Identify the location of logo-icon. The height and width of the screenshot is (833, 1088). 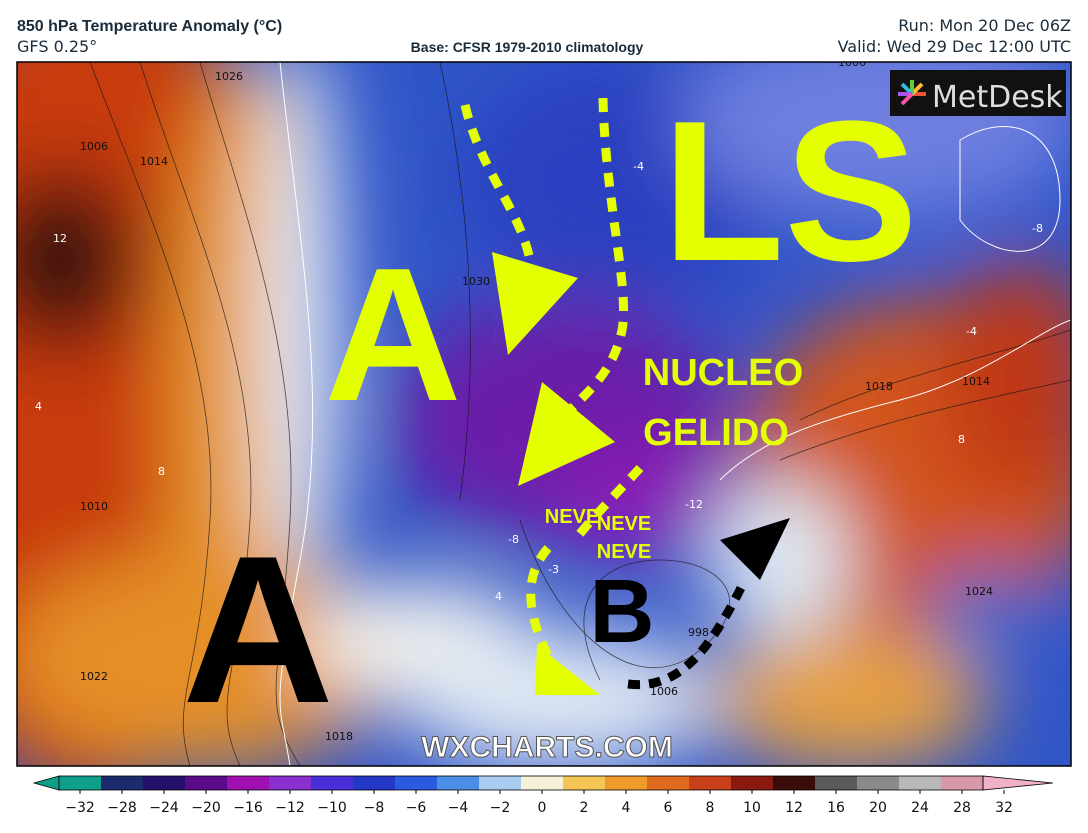
(912, 93).